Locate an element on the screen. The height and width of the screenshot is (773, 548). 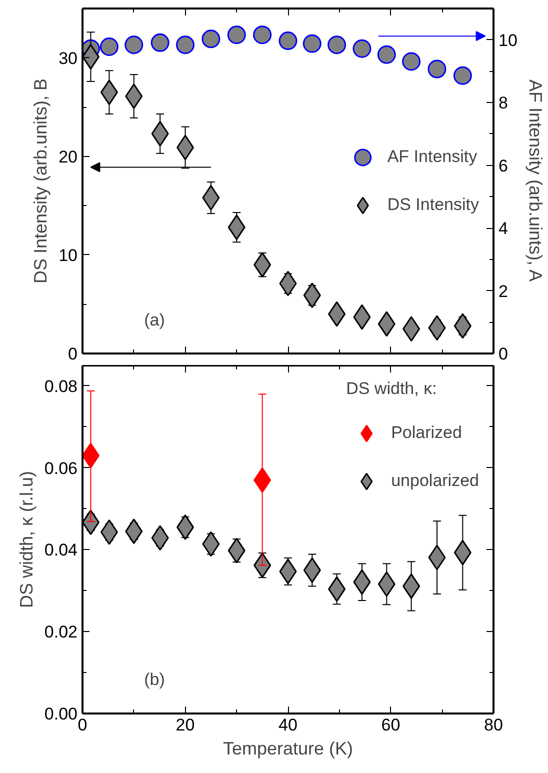
y-tick-label: 0.06 is located at coordinates (61, 468).